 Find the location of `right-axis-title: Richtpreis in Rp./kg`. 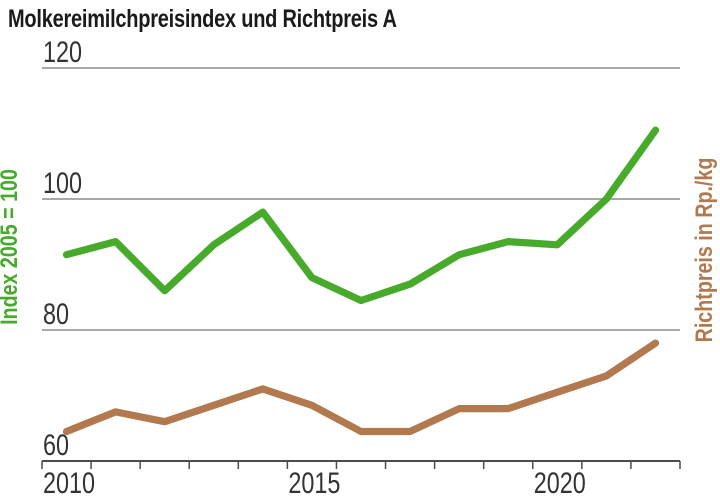

right-axis-title: Richtpreis in Rp./kg is located at coordinates (703, 250).